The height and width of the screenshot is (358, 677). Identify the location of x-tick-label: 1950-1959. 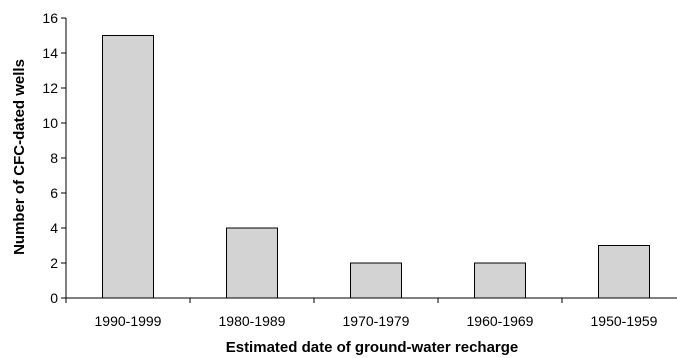
(624, 321).